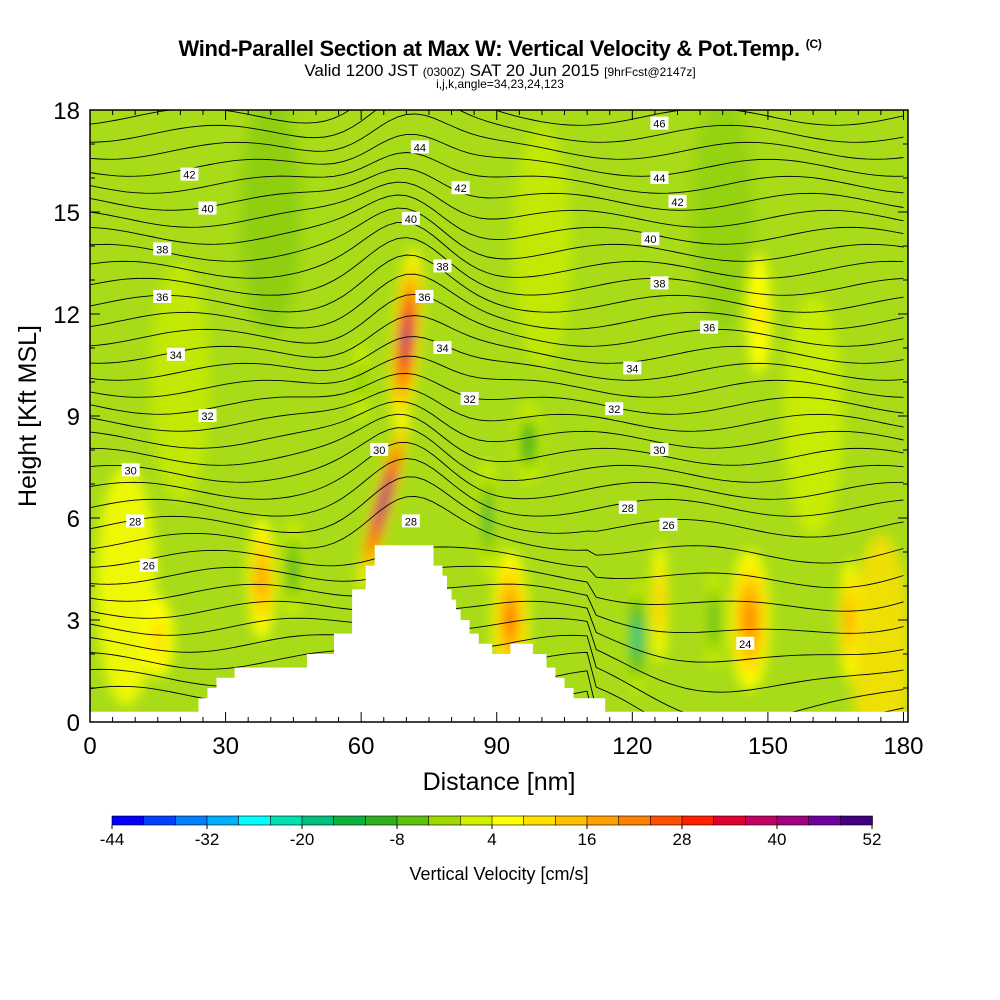 The image size is (1000, 1000). What do you see at coordinates (491, 839) in the screenshot?
I see `colorbar-tick-label: 4` at bounding box center [491, 839].